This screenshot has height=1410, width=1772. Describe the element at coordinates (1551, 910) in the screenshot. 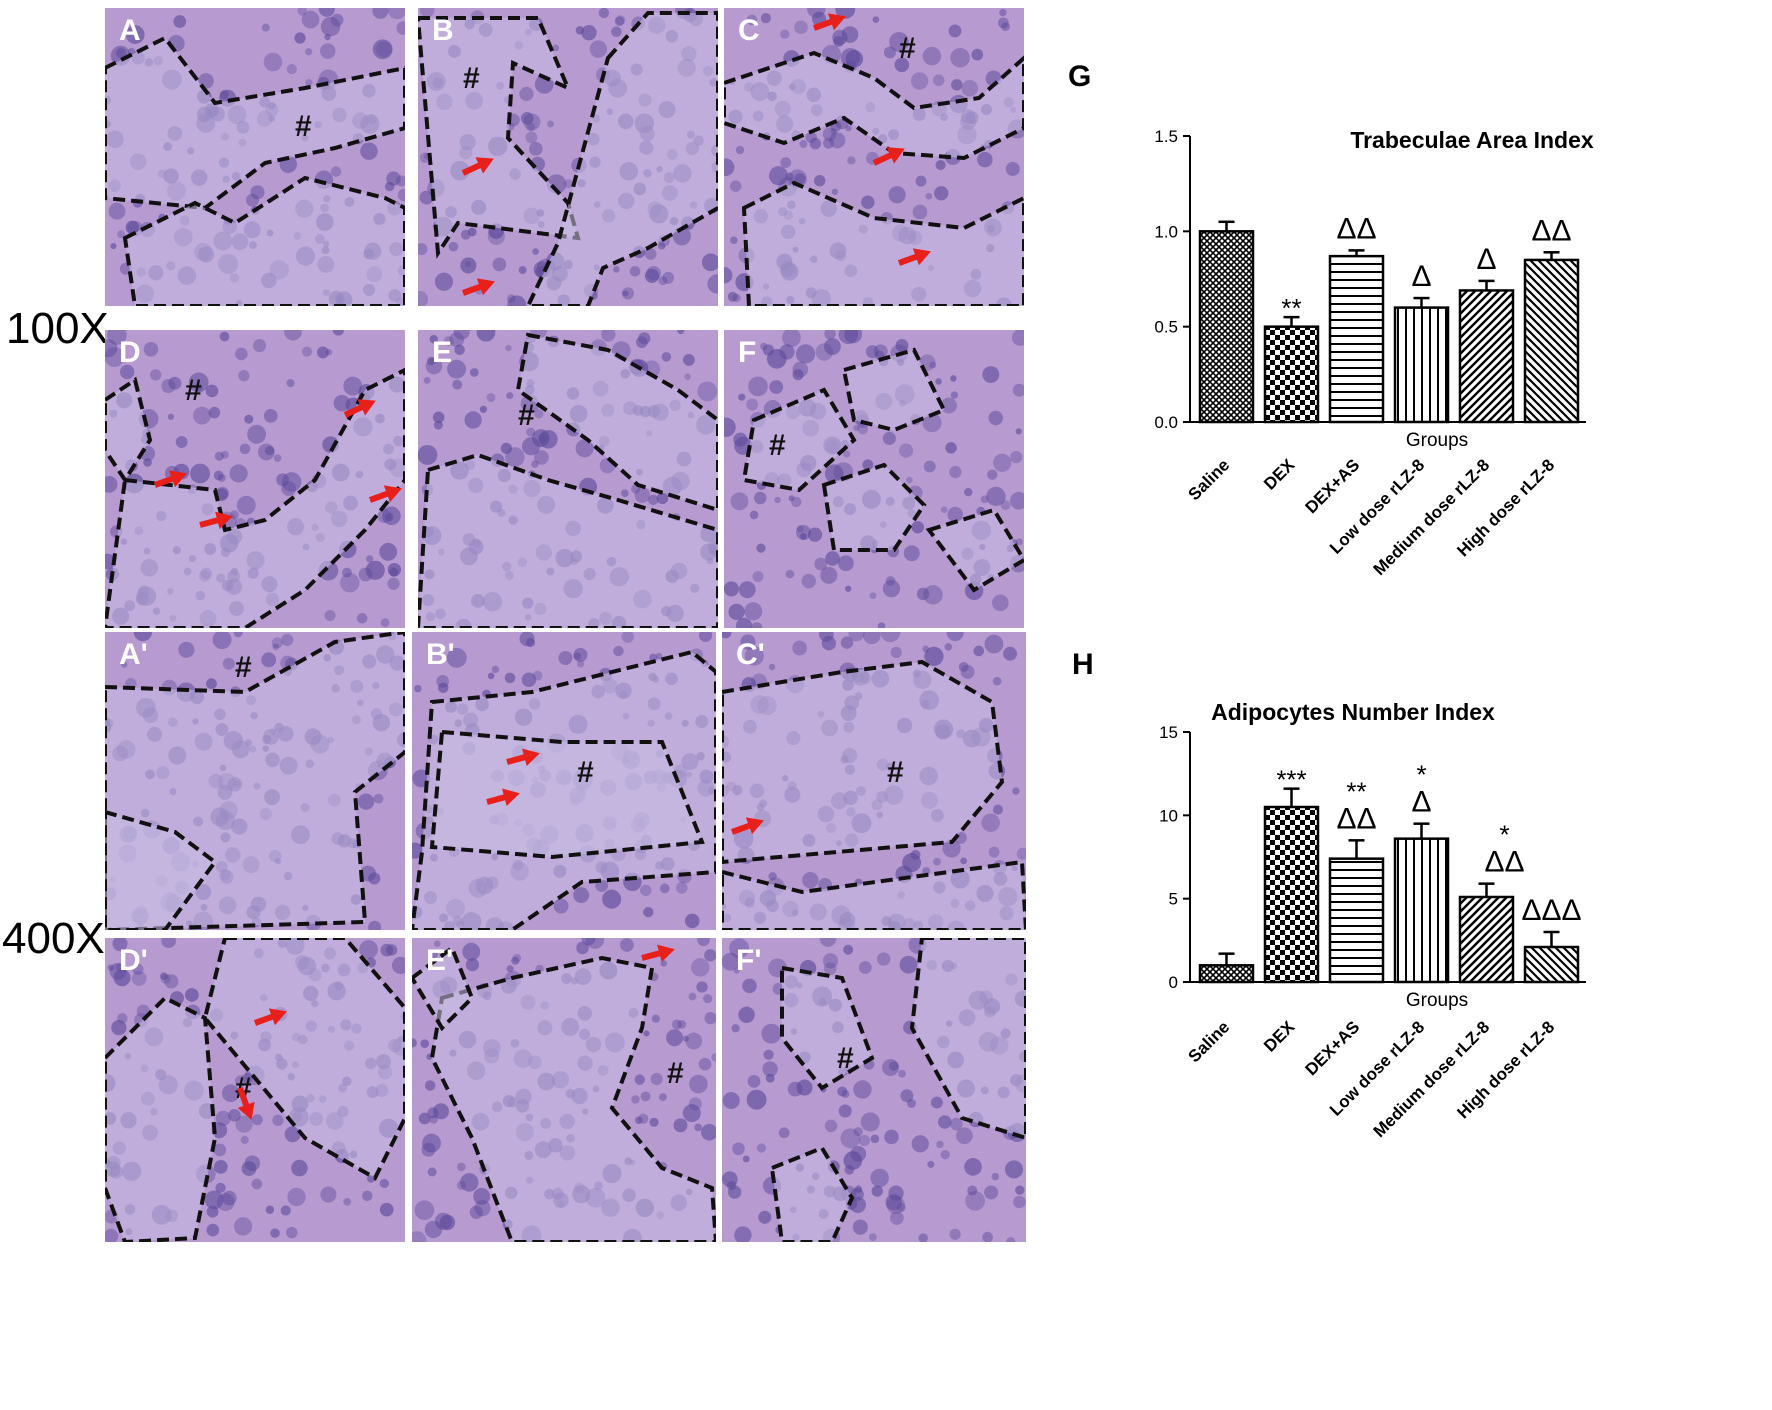

I see `significance-marker: ΔΔΔ` at that location.